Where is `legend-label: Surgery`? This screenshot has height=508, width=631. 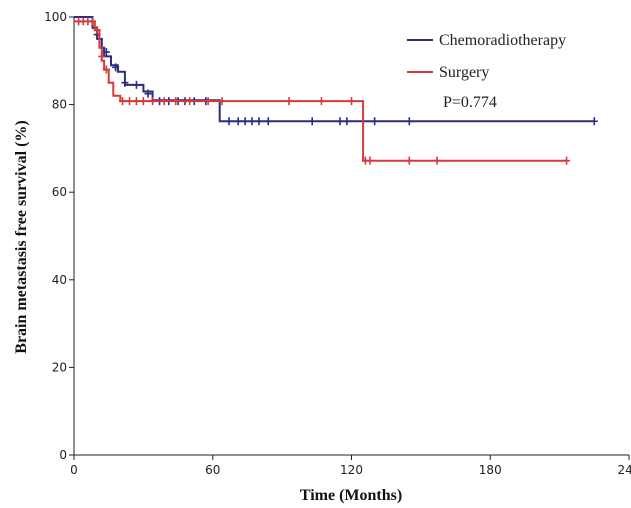 legend-label: Surgery is located at coordinates (464, 72).